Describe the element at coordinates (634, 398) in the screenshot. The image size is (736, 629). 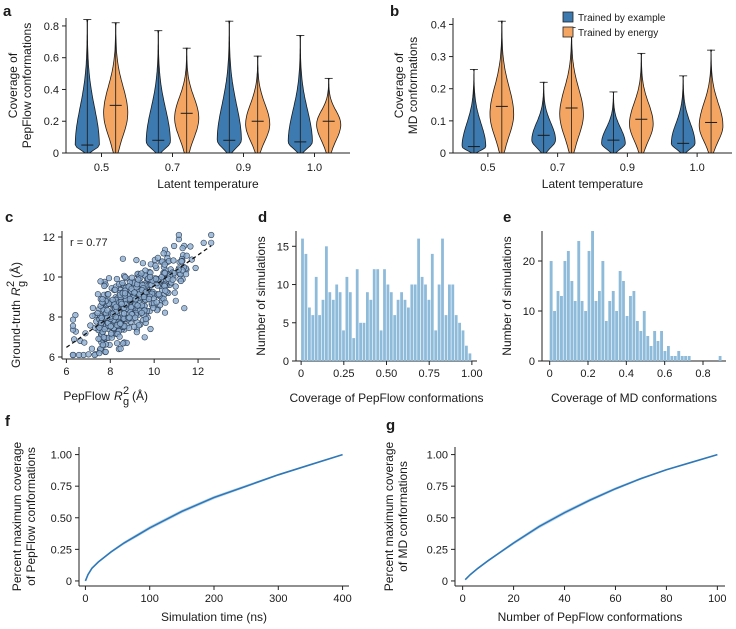
I see `x-axis-label: Coverage of MD conformations` at that location.